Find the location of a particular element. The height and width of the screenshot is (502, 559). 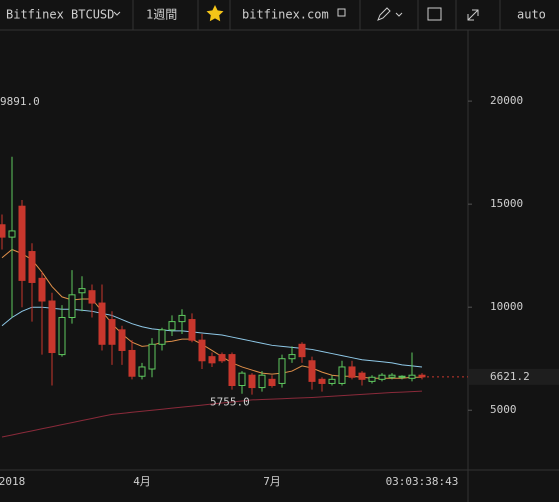

indicator-icon is located at coordinates (434, 14).